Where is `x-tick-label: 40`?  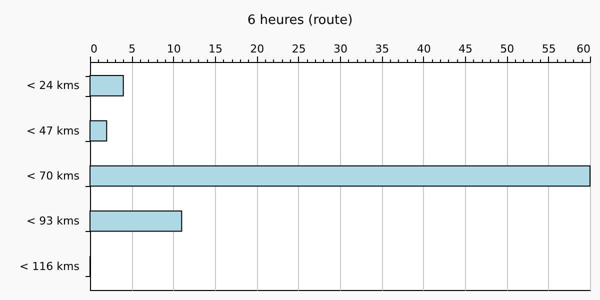 x-tick-label: 40 is located at coordinates (423, 49).